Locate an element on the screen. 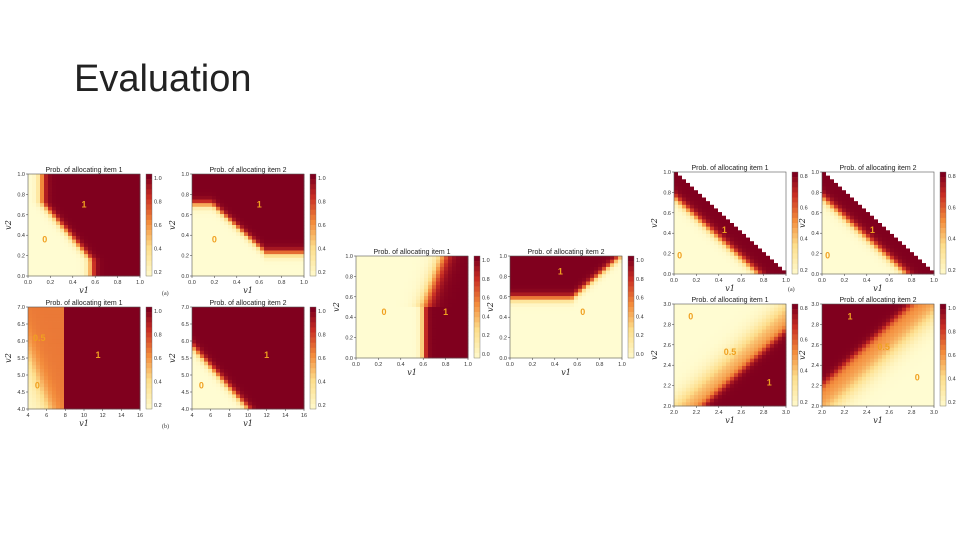 This screenshot has width=960, height=540. colorbar-tick-label: 1.0 is located at coordinates (322, 312).